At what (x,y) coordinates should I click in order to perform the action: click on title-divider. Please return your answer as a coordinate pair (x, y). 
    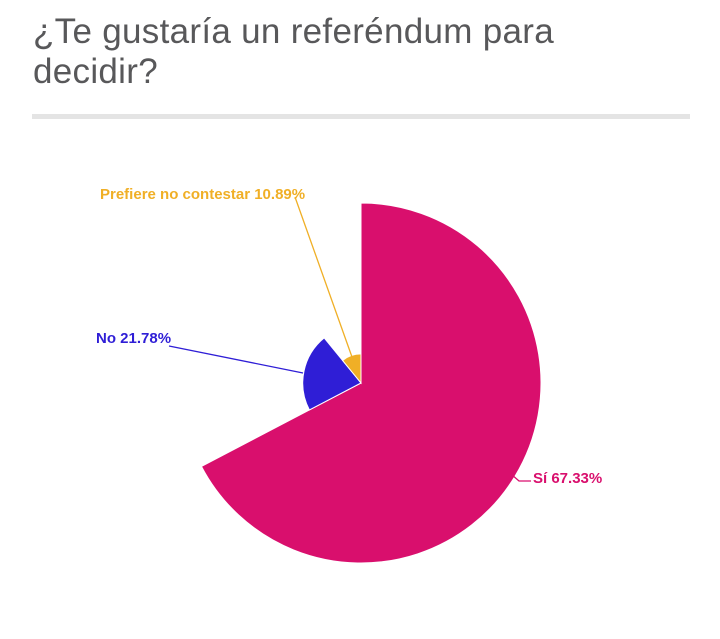
    Looking at the image, I should click on (361, 116).